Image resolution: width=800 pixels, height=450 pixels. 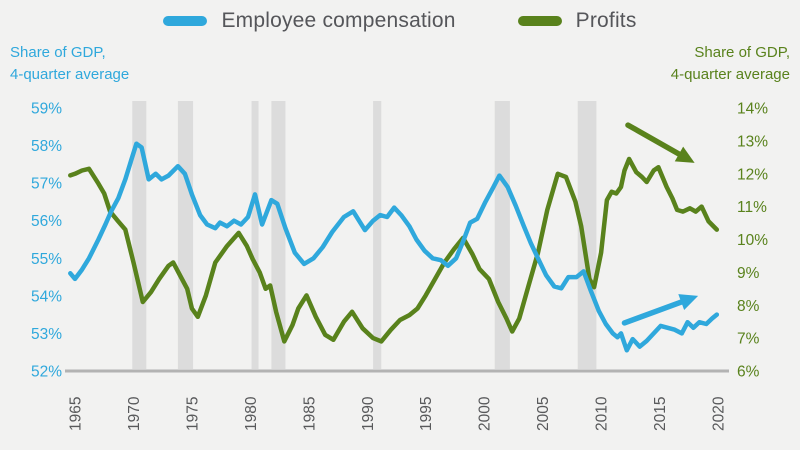 I want to click on right-axis-tick: 6%, so click(x=748, y=372).